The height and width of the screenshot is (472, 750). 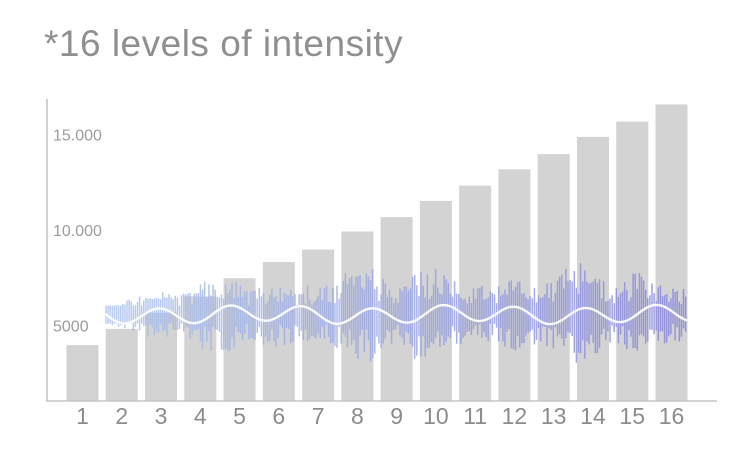 I want to click on x-tick-label: 11, so click(x=475, y=416).